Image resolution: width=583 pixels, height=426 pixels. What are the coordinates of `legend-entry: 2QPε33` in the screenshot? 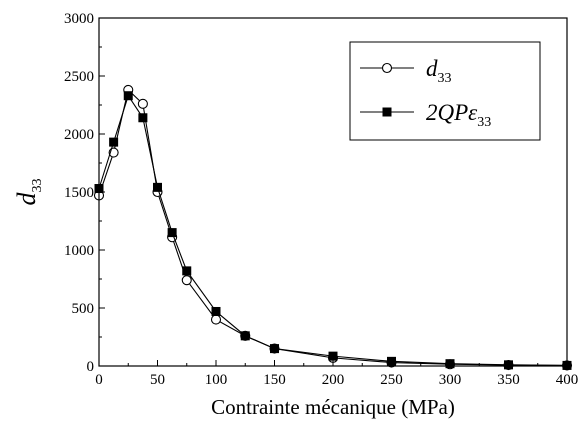 It's located at (425, 115).